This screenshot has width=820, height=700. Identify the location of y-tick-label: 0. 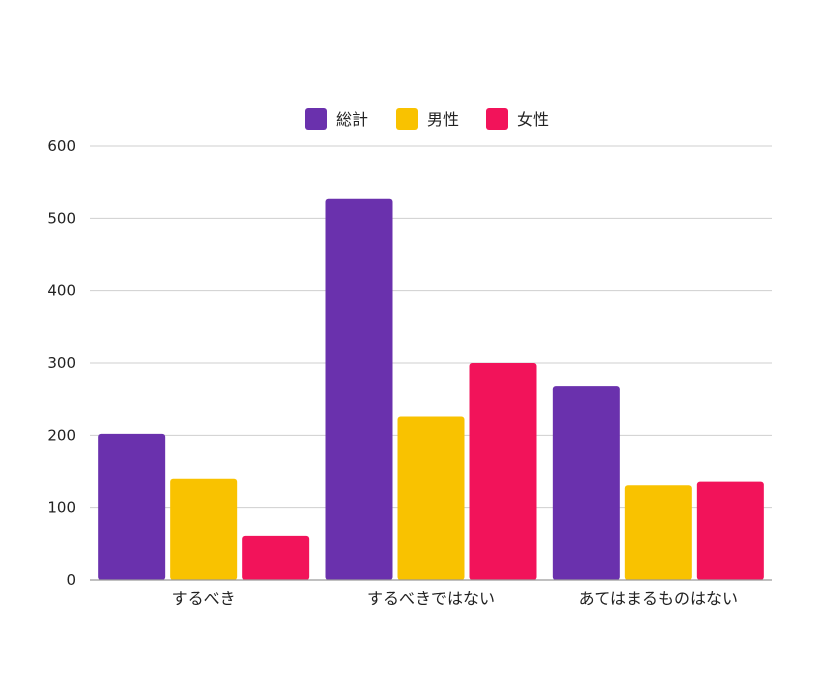
(71, 580).